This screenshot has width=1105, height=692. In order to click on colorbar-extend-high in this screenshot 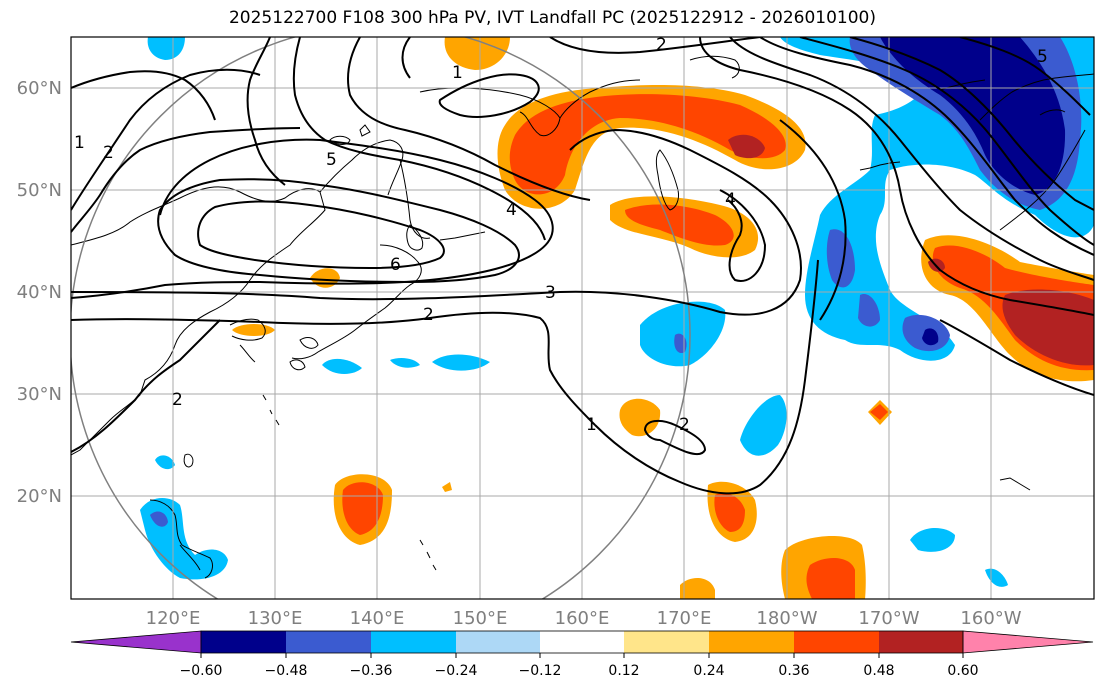, I will do `click(1028, 642)`.